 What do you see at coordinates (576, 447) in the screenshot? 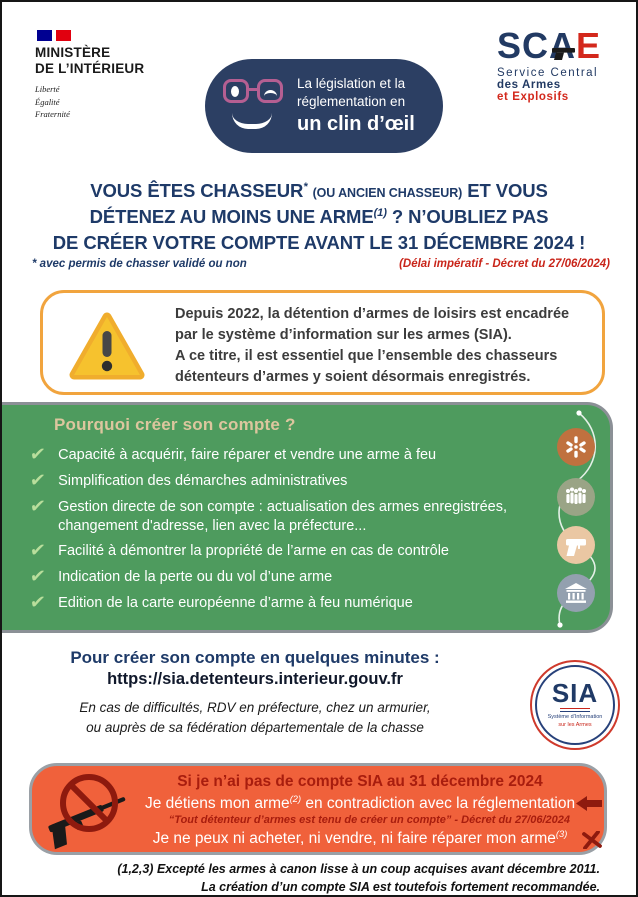
I see `spark-icon` at bounding box center [576, 447].